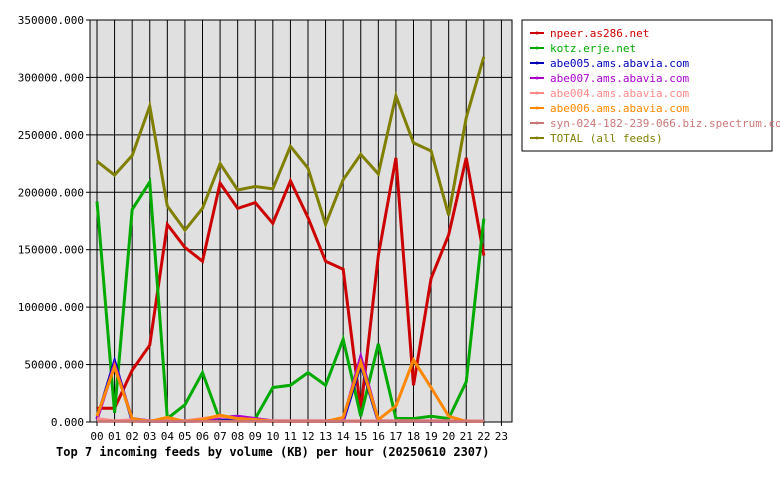 Image resolution: width=780 pixels, height=484 pixels. I want to click on x-tick-label: 10, so click(272, 436).